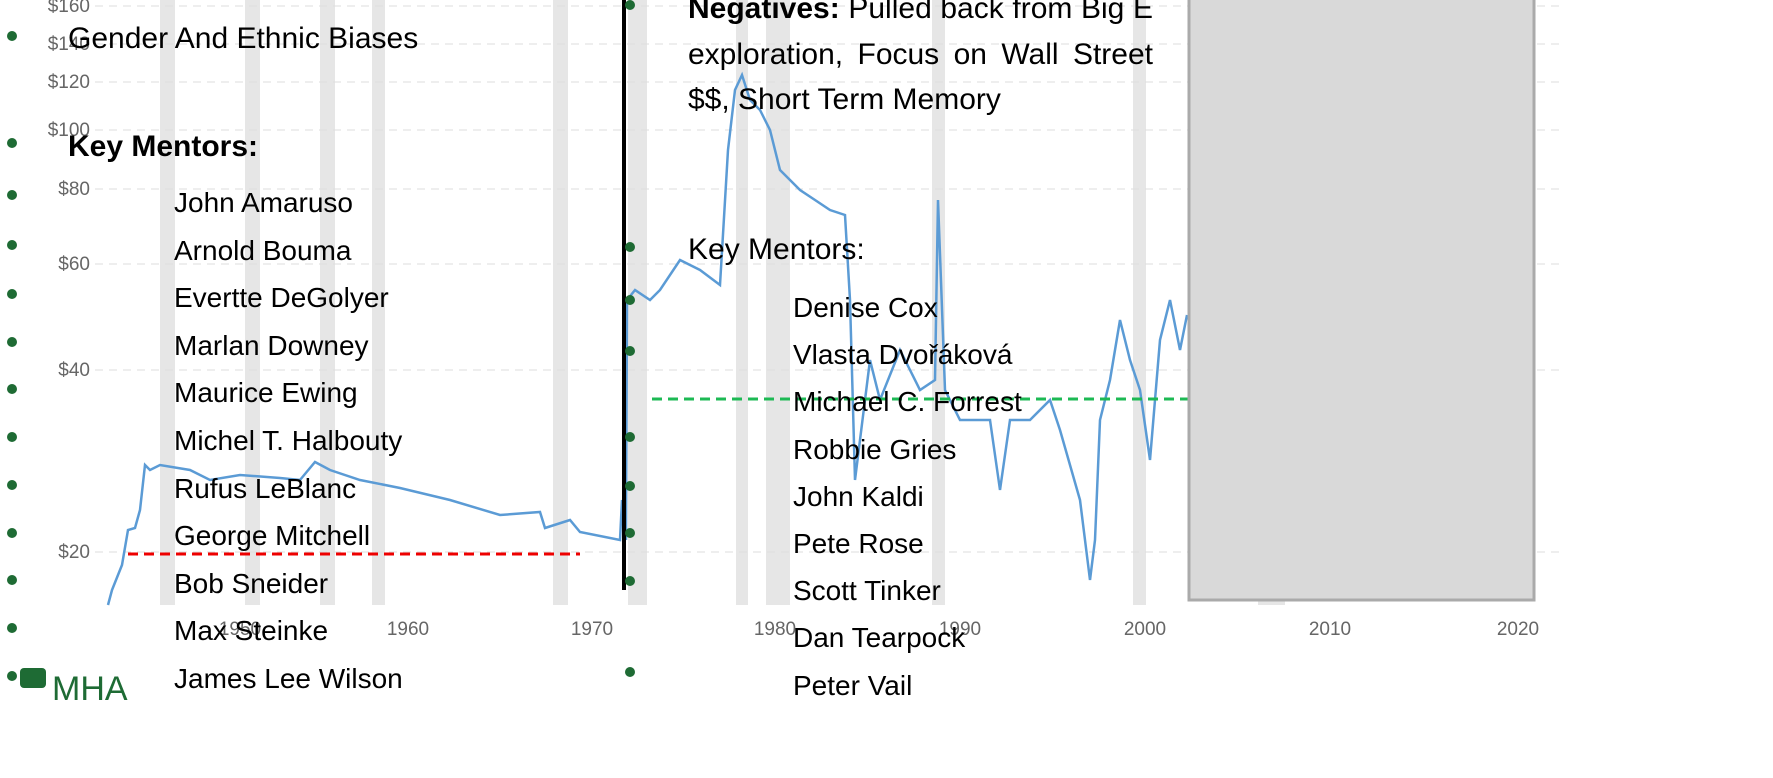 Image resolution: width=1773 pixels, height=778 pixels. What do you see at coordinates (263, 250) in the screenshot?
I see `mentor-name: Arnold Bouma` at bounding box center [263, 250].